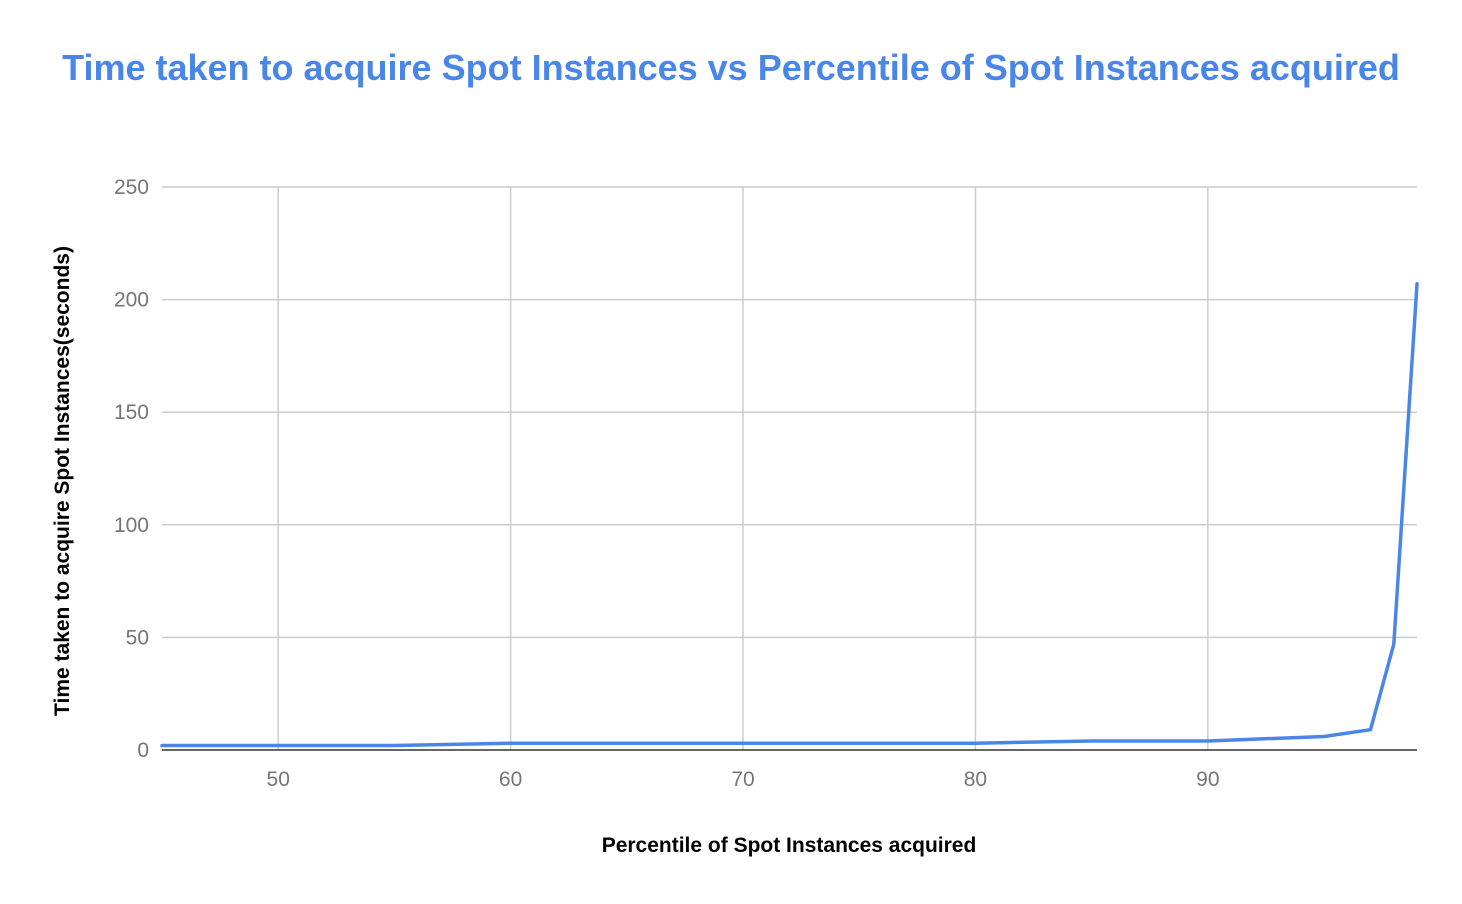 This screenshot has height=904, width=1462. Describe the element at coordinates (131, 300) in the screenshot. I see `y-tick-label: 200` at that location.